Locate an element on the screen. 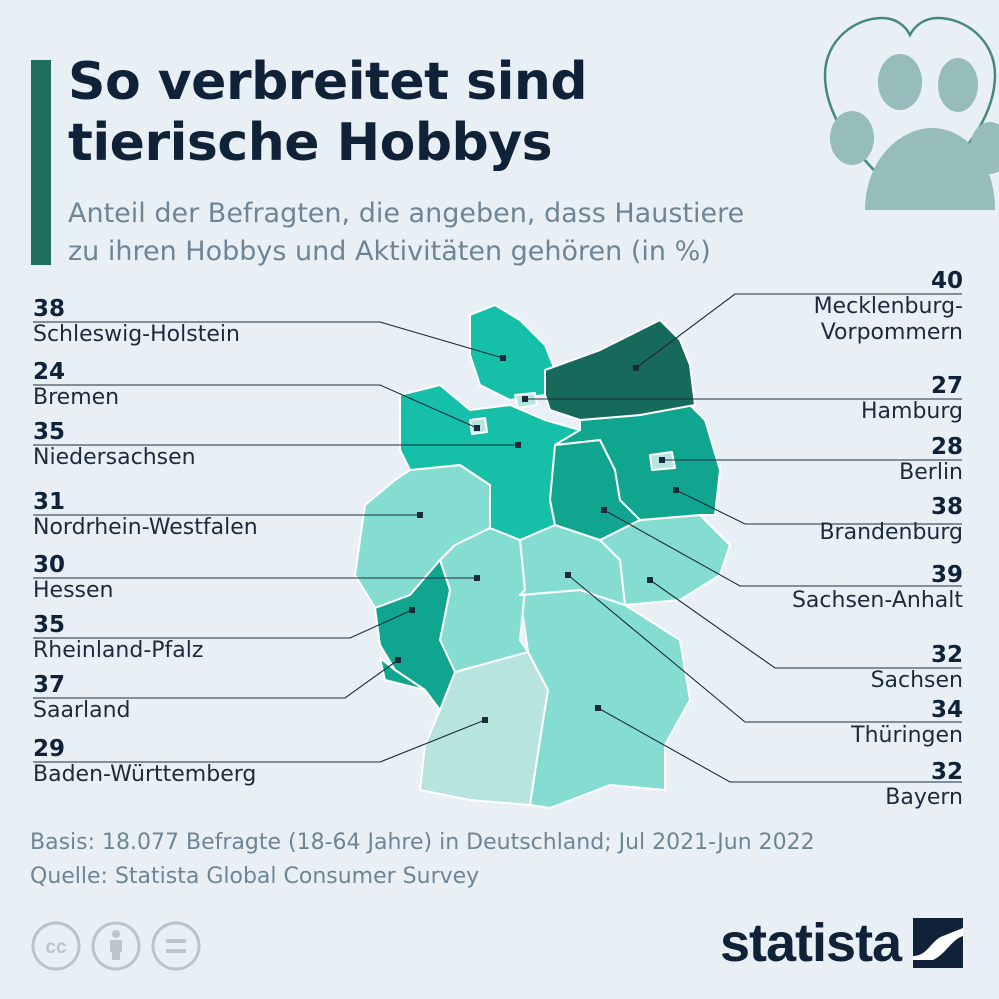  value-nordrhein-westfalen: 31 is located at coordinates (49, 502).